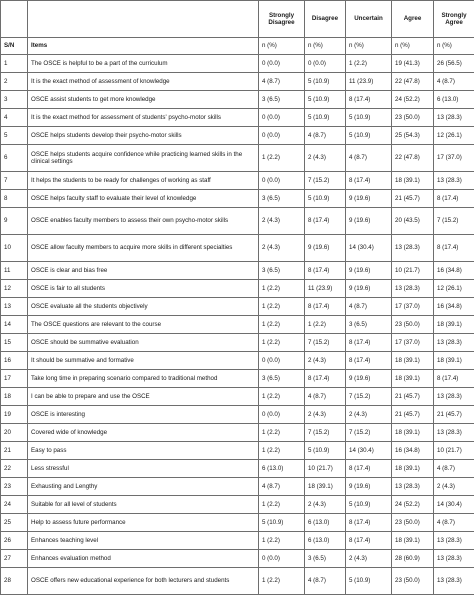  I want to click on row-uncertain-cell: 2 (4.3), so click(368, 558).